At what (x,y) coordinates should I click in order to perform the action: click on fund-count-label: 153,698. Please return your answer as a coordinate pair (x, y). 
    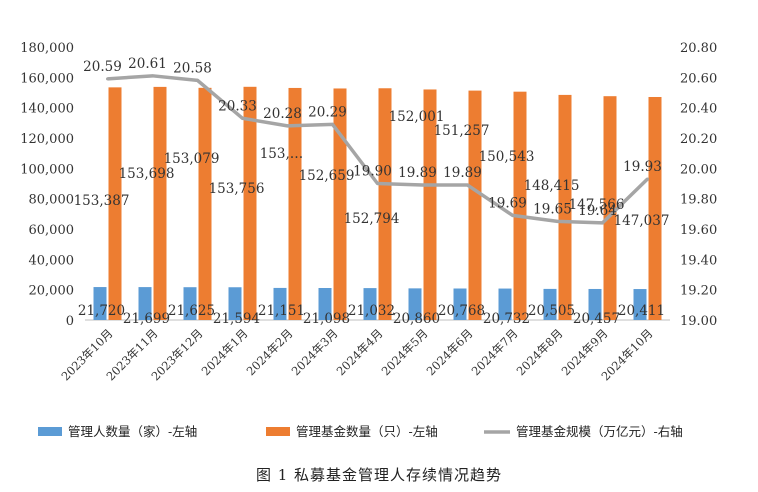
    Looking at the image, I should click on (147, 174).